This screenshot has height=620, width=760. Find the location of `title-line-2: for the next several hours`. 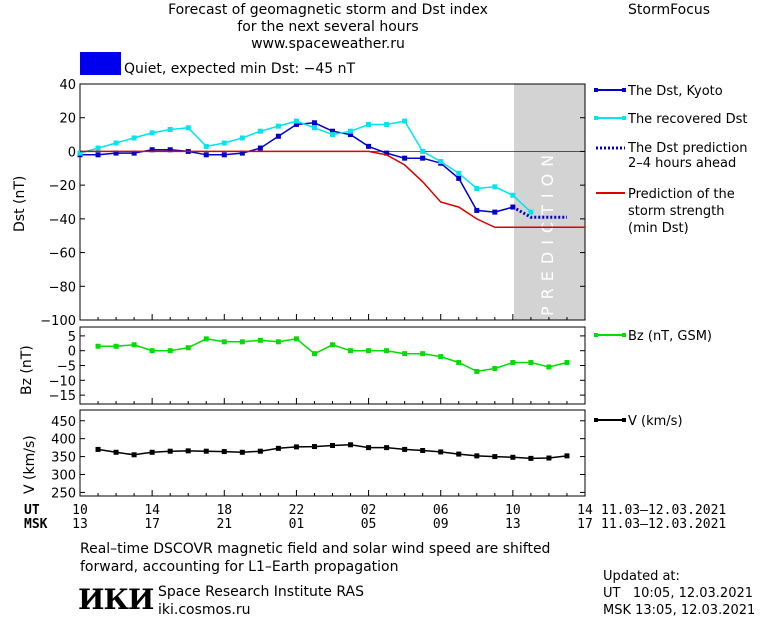

title-line-2: for the next several hours is located at coordinates (328, 27).